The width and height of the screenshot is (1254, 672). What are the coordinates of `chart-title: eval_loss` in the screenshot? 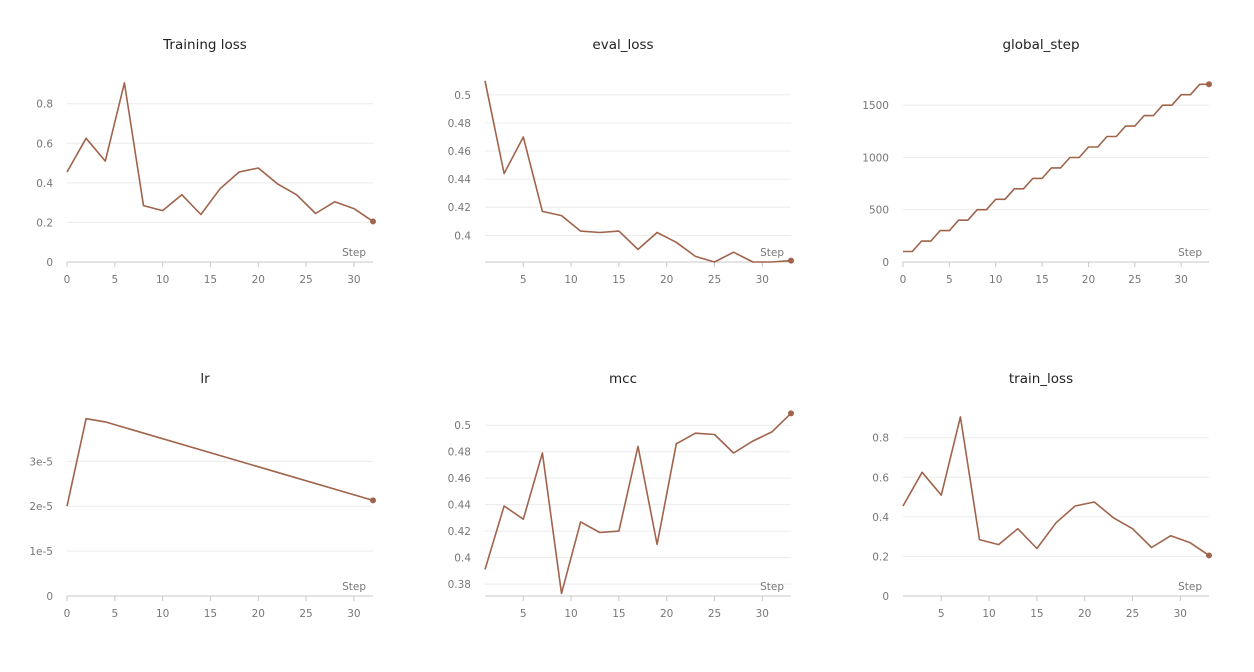 It's located at (622, 45).